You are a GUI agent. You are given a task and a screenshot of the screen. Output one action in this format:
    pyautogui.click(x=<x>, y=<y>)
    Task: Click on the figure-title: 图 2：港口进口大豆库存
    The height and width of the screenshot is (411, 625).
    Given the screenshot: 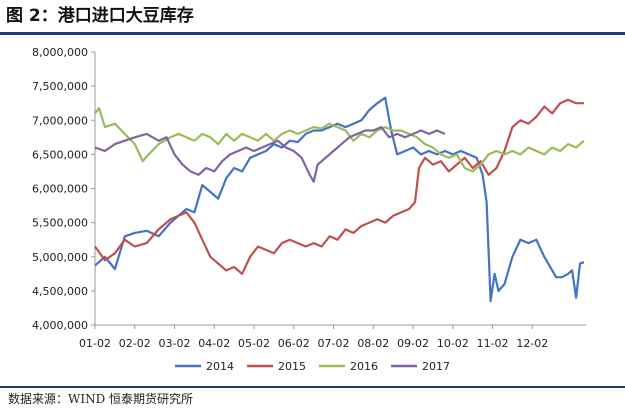 What is the action you would take?
    pyautogui.click(x=100, y=16)
    